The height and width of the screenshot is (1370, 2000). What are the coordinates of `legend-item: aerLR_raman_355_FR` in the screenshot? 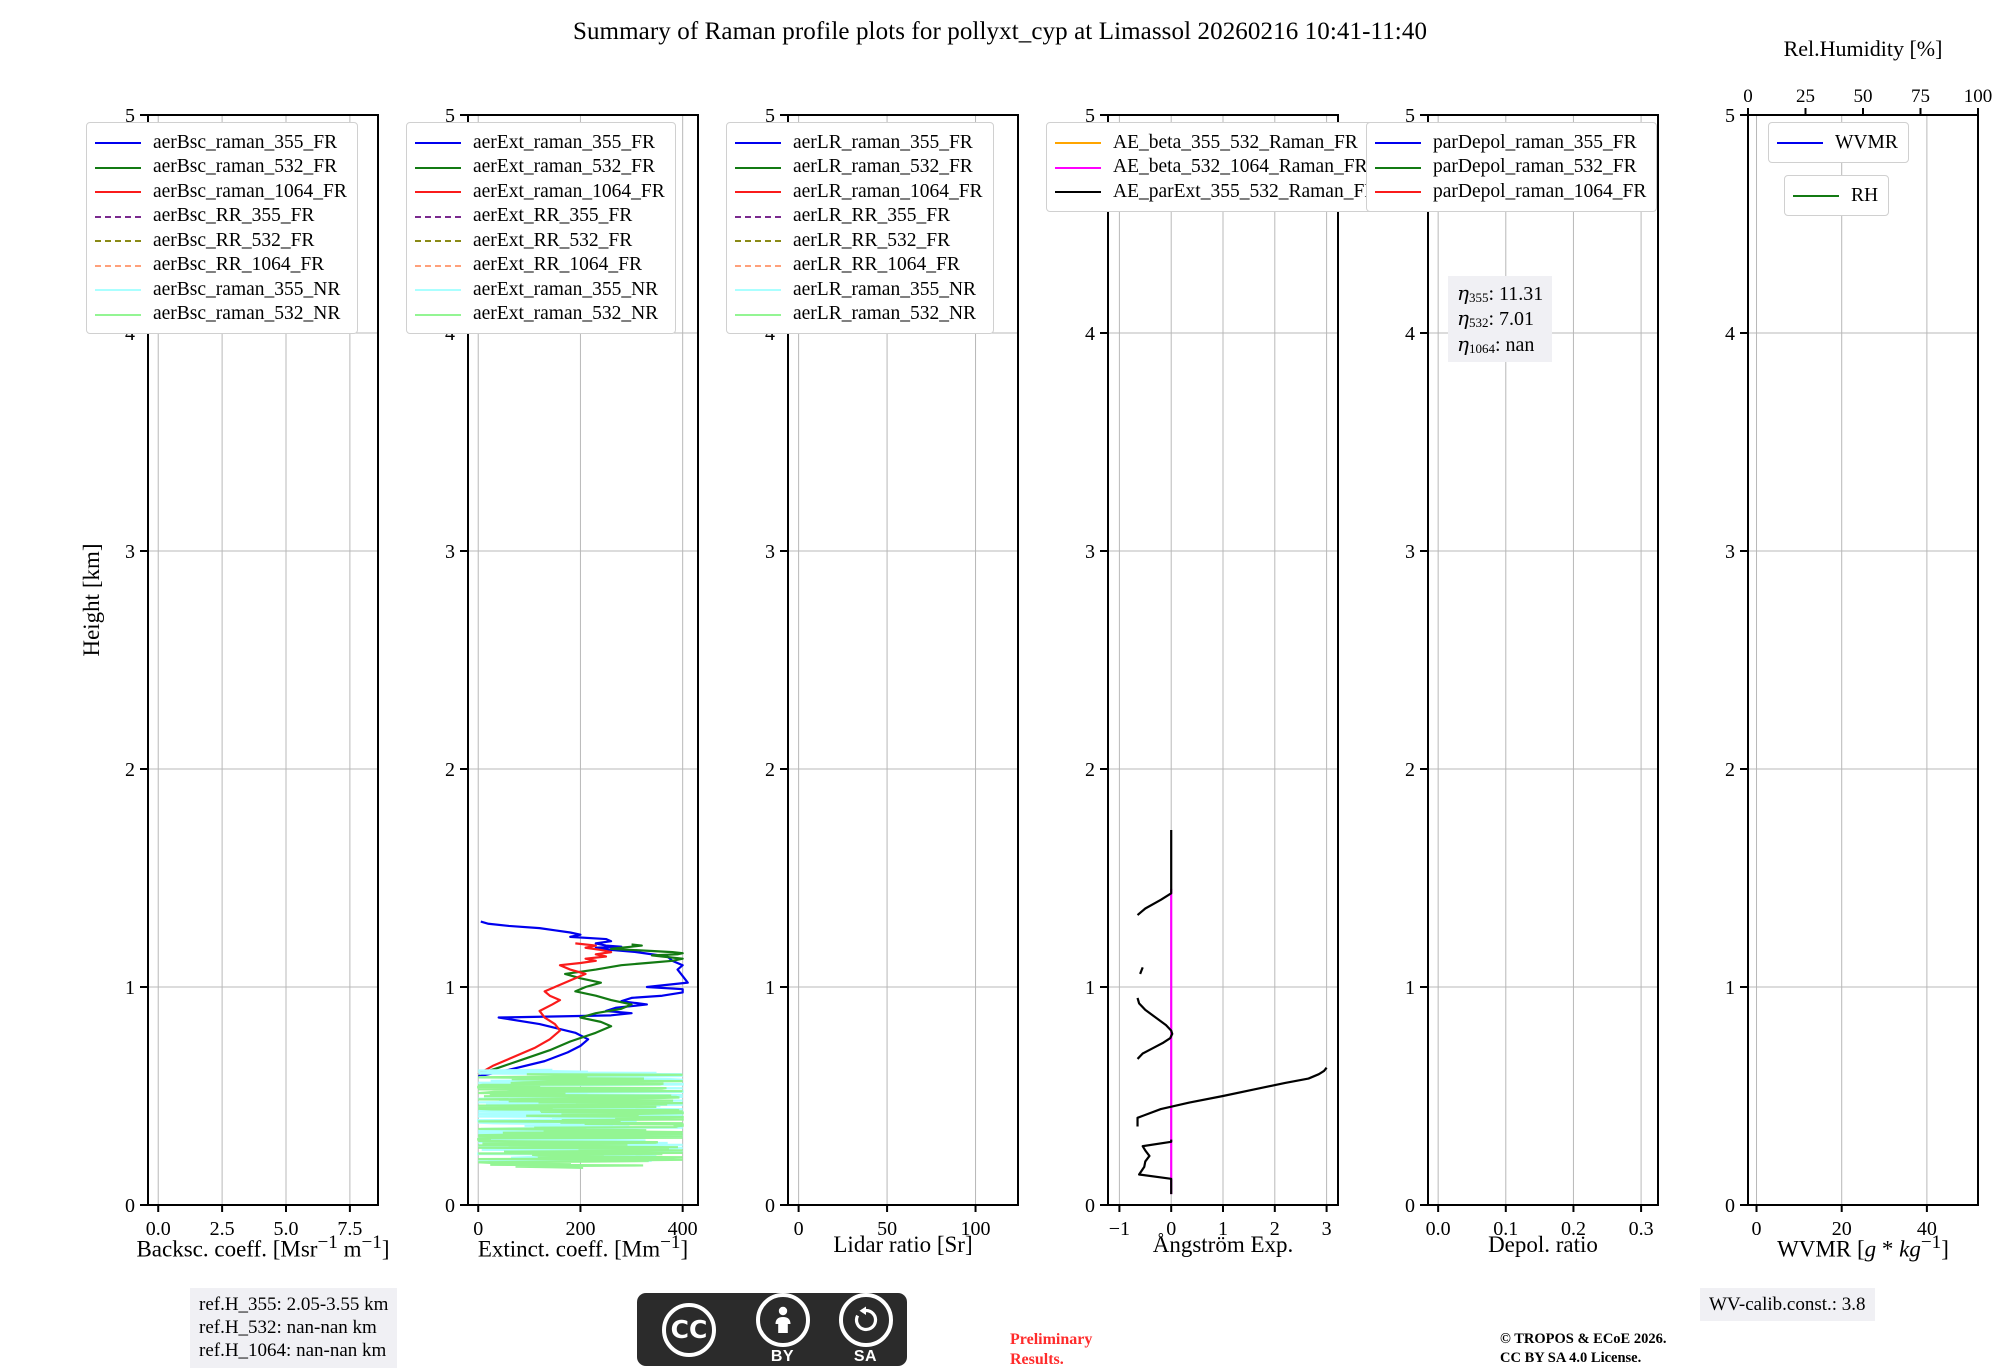 It's located at (859, 142).